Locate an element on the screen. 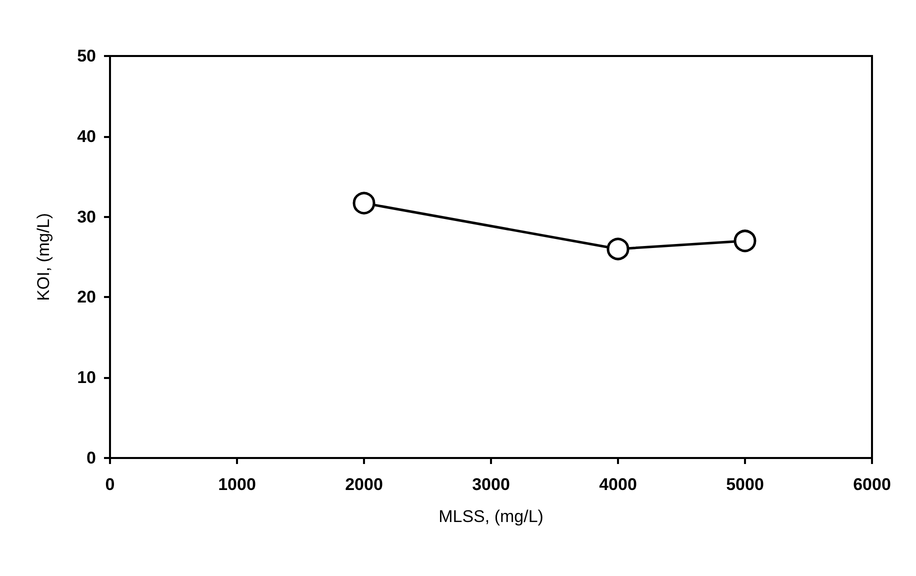  x-tick-label: 4000 is located at coordinates (618, 484).